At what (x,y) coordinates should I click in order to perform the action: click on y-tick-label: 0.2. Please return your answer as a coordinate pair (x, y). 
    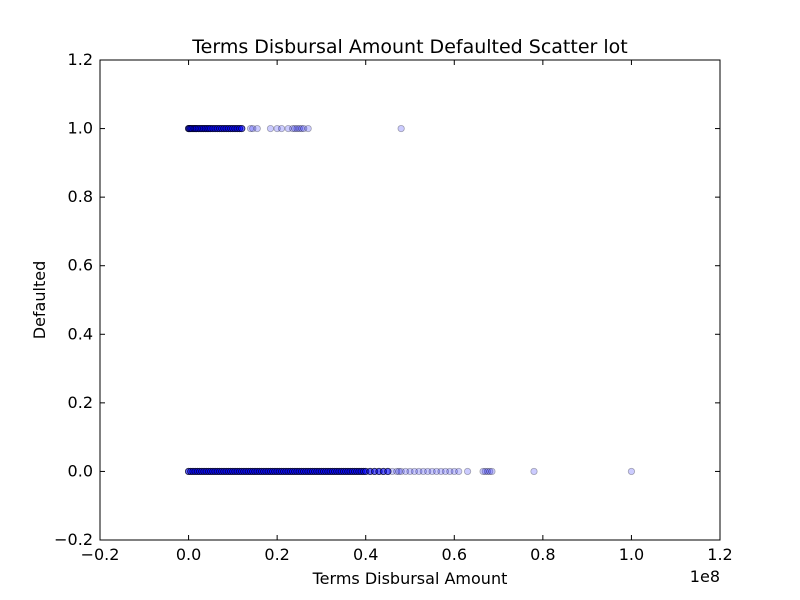
    Looking at the image, I should click on (80, 402).